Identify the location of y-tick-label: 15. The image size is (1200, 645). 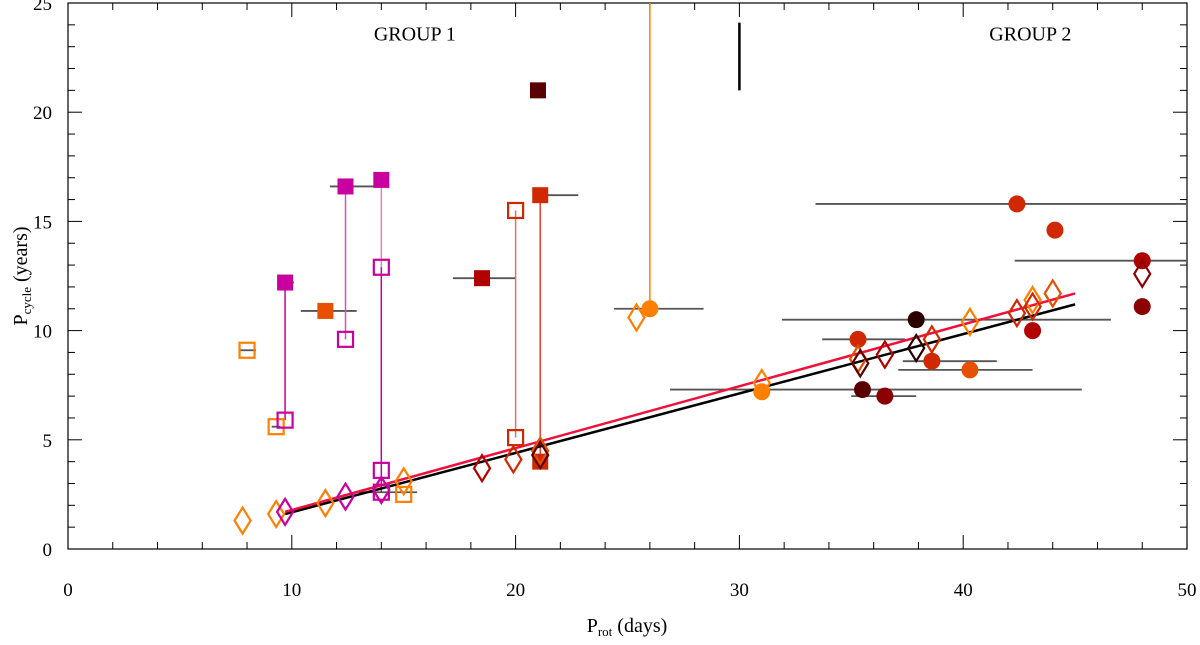
(42, 222).